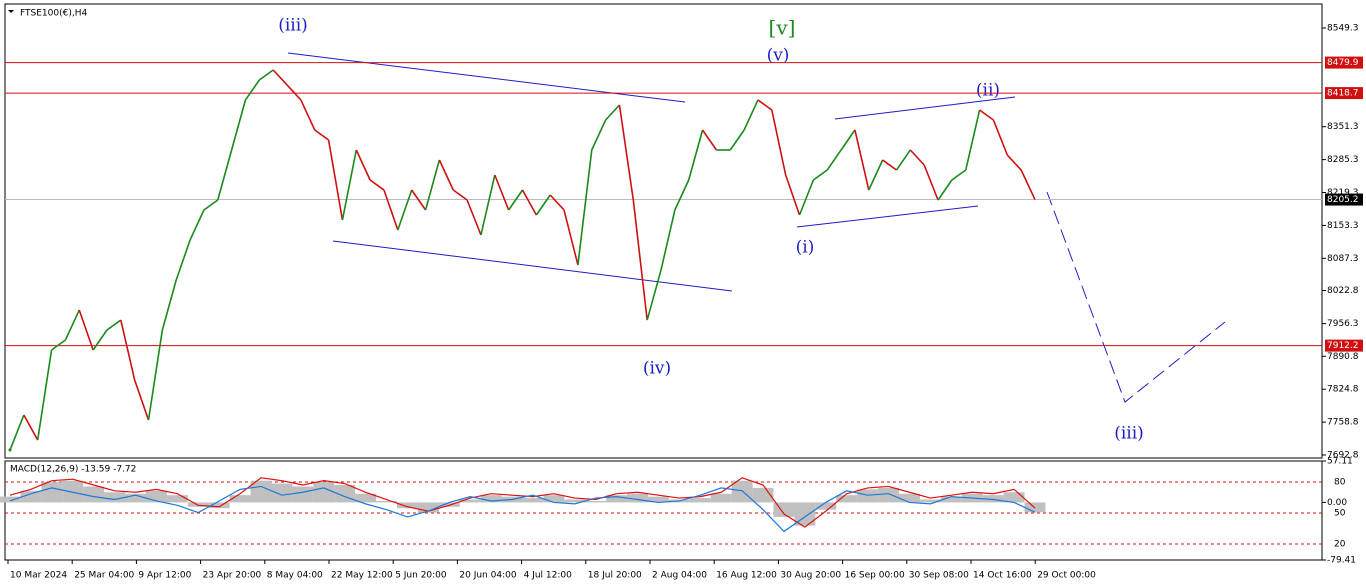 The height and width of the screenshot is (588, 1366). I want to click on y-tick-label: 8549.3, so click(1343, 28).